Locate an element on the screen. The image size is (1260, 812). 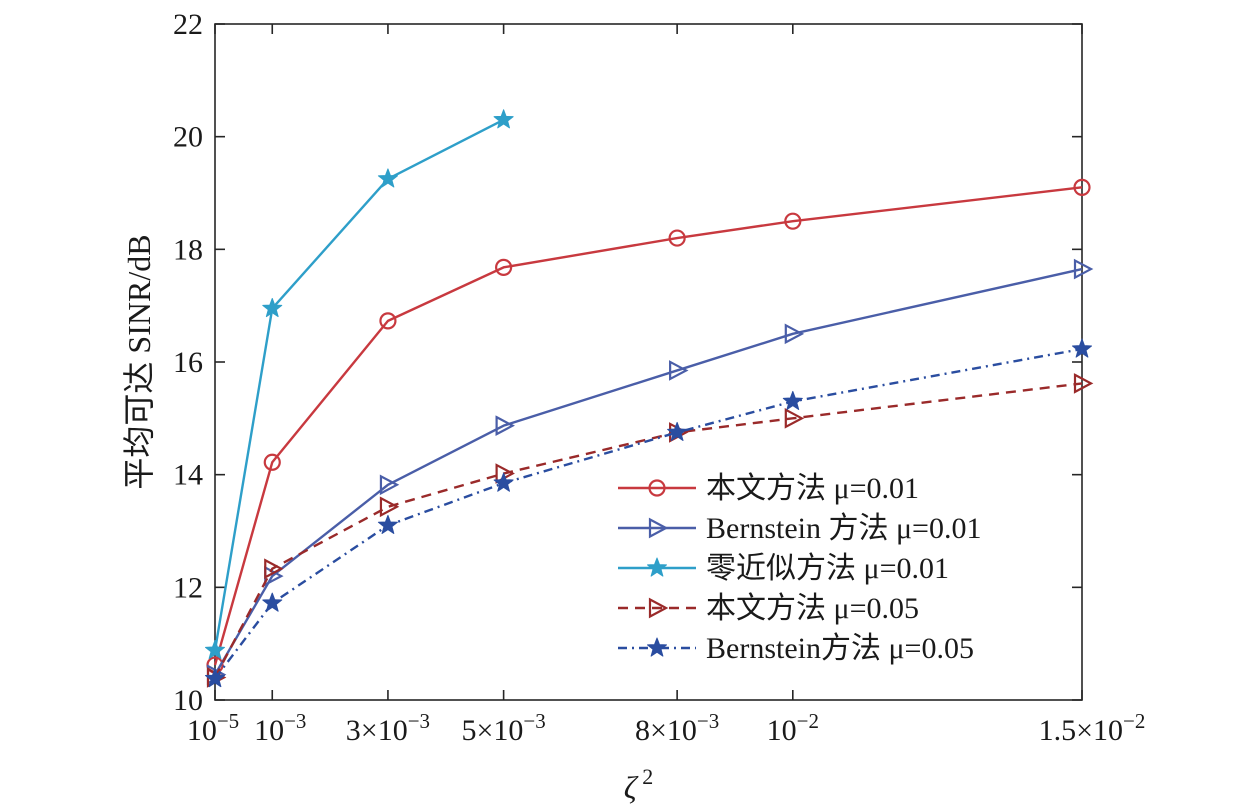
legend-entry: 零近似方法 μ=0.01 is located at coordinates (783, 568).